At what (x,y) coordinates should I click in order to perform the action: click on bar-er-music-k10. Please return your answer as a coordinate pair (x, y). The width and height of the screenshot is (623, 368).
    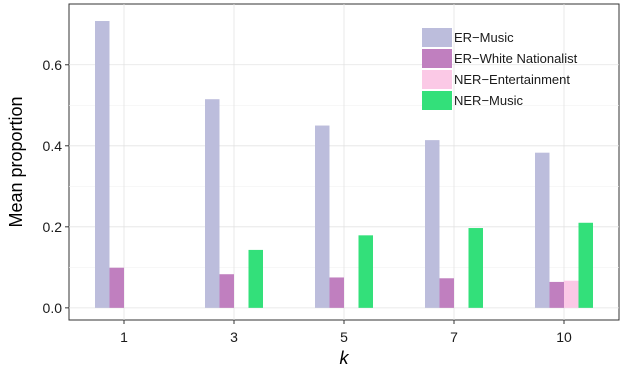
    Looking at the image, I should click on (542, 230).